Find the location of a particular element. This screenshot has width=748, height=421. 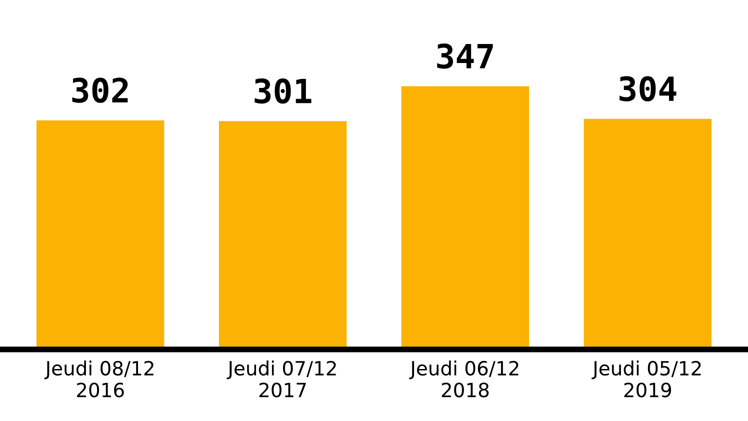

data-label: 304 is located at coordinates (648, 89).